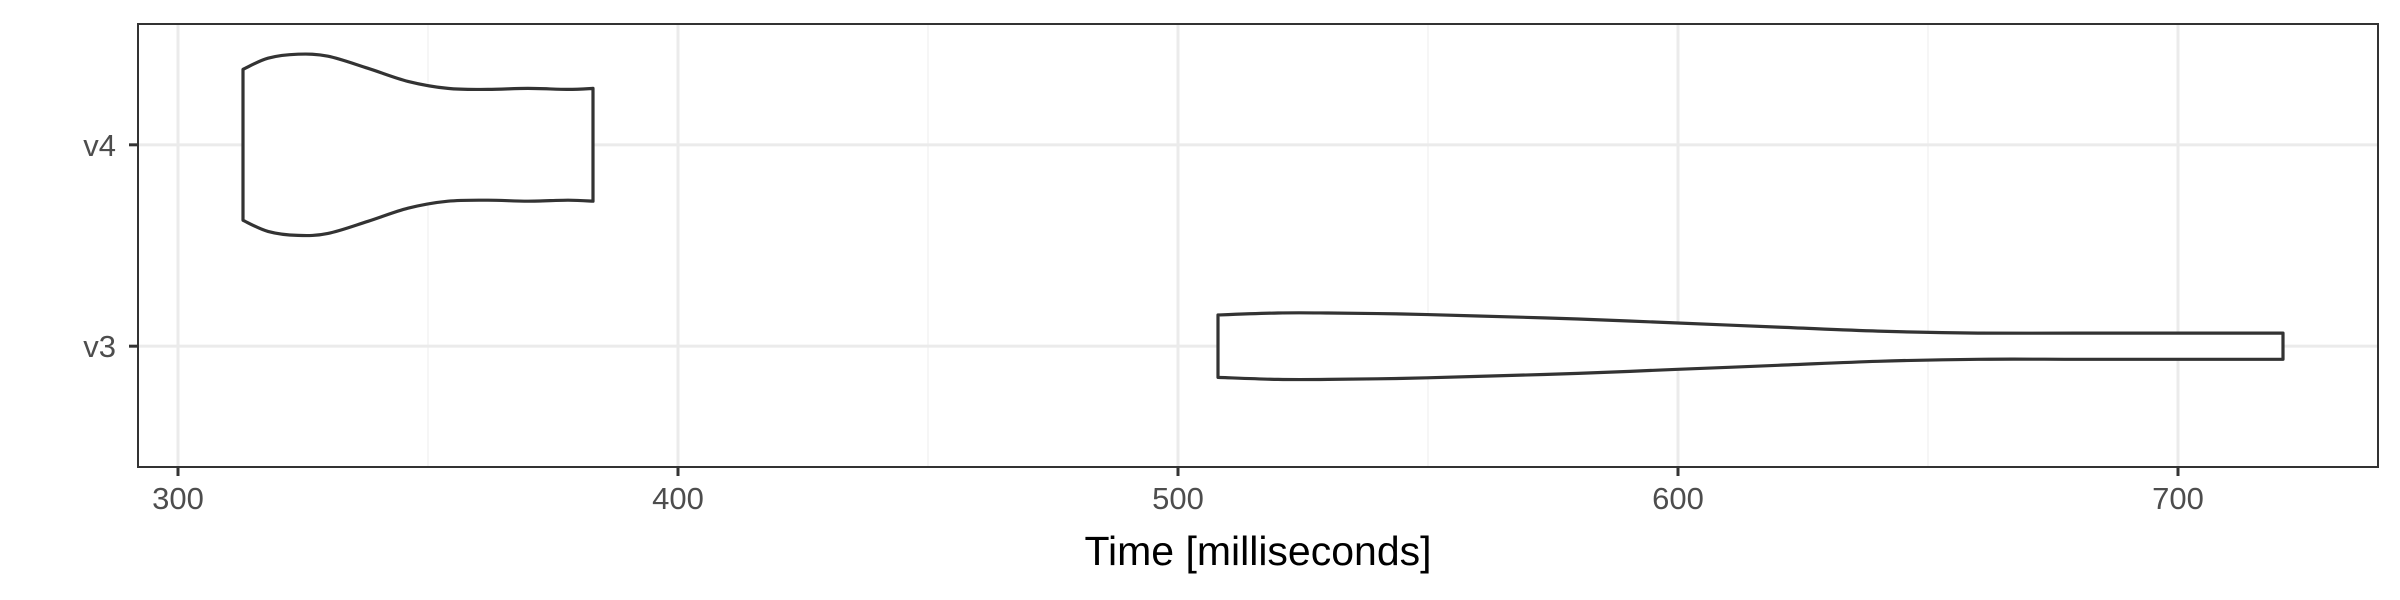 The width and height of the screenshot is (2400, 600). What do you see at coordinates (178, 498) in the screenshot?
I see `x-tick-label-300: 300` at bounding box center [178, 498].